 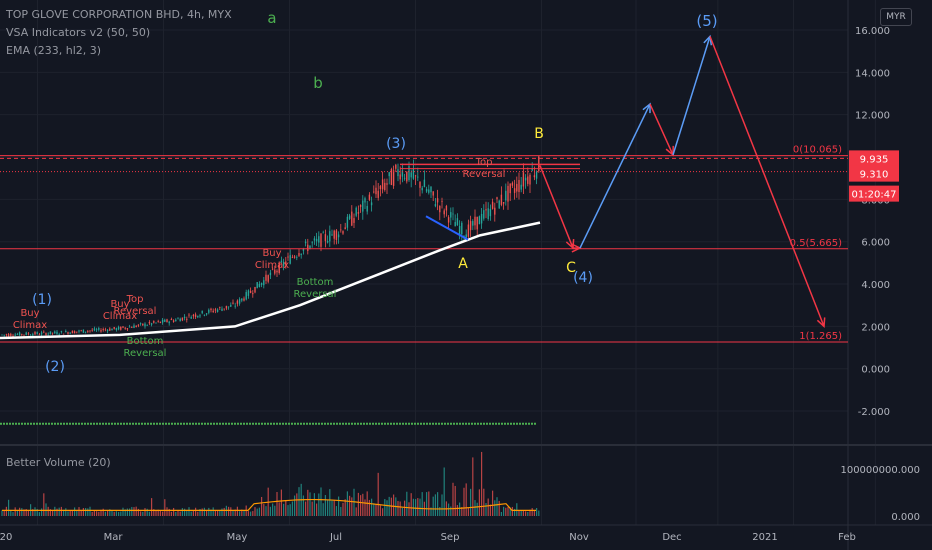 I want to click on time-axis: 20 Mar May Jul Sep Nov Dec 2021 Feb, so click(x=428, y=537).